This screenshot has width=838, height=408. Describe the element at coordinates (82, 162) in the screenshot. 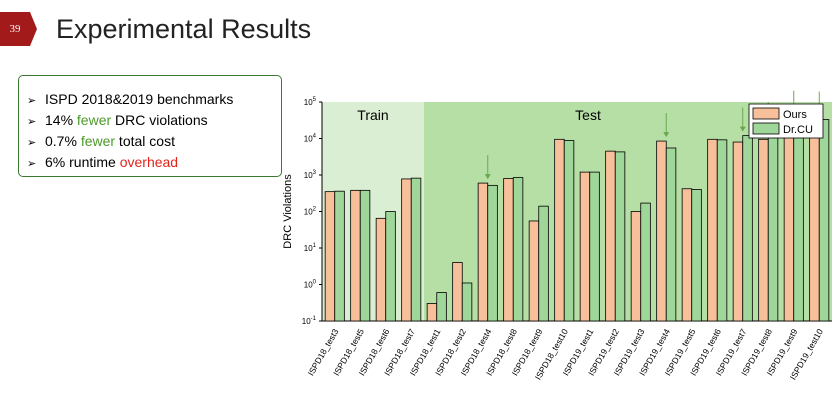

I see `summary-text: 6% runtime` at that location.